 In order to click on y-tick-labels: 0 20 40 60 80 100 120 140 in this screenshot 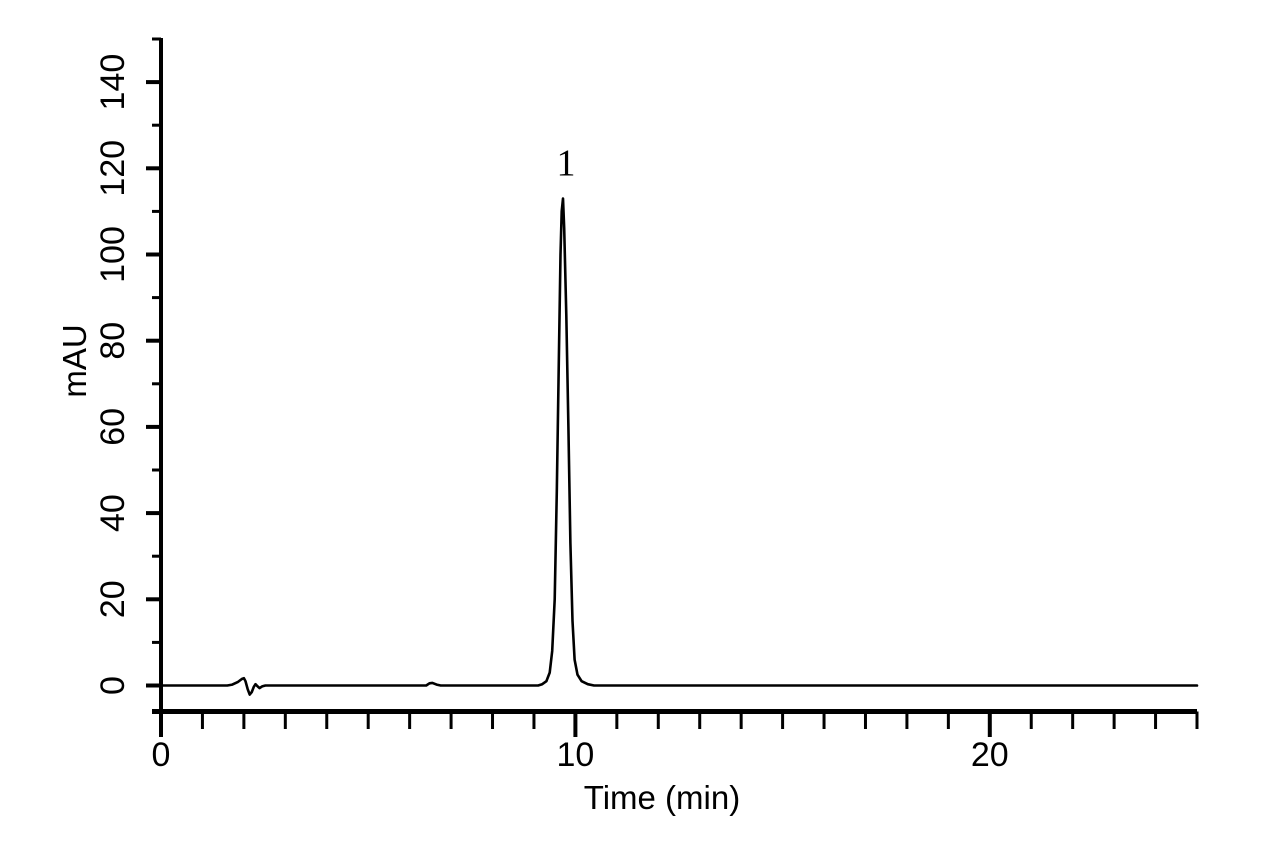, I will do `click(113, 374)`.